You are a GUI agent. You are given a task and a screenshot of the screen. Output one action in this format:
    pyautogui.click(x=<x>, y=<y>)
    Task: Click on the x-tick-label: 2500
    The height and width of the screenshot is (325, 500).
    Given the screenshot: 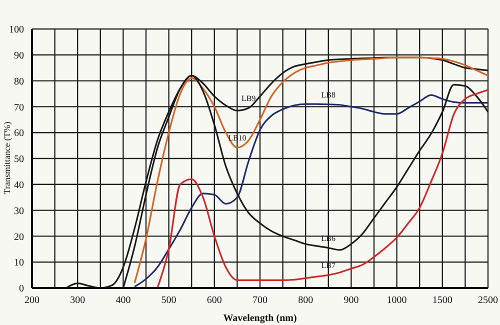 What is the action you would take?
    pyautogui.click(x=488, y=300)
    